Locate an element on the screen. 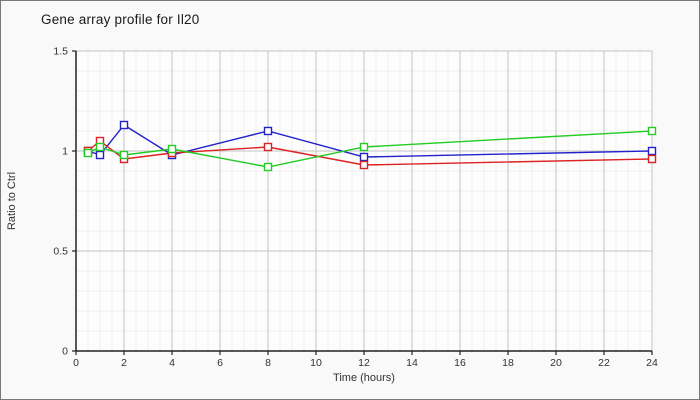 The width and height of the screenshot is (700, 400). x-tick-label: 8 is located at coordinates (268, 363).